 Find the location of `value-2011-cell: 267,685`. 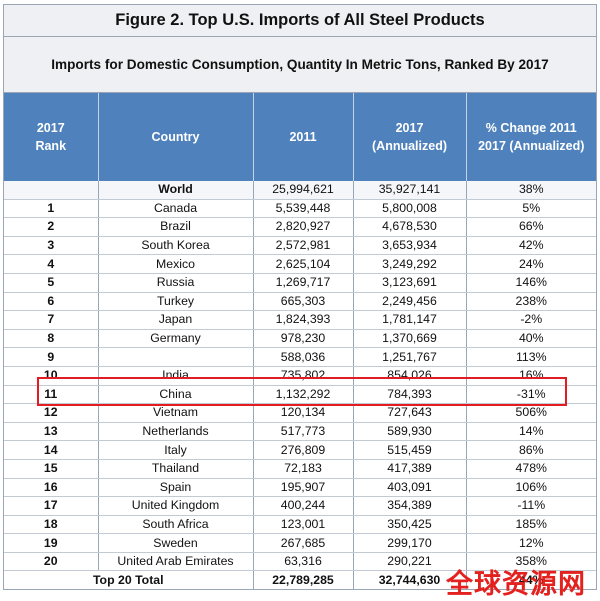

value-2011-cell: 267,685 is located at coordinates (303, 543).